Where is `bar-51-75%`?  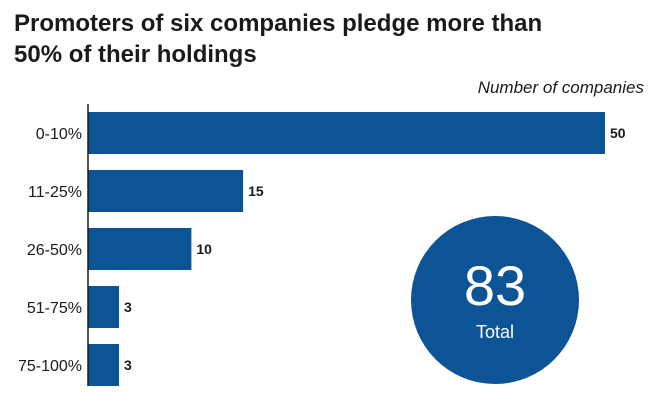
bar-51-75% is located at coordinates (104, 307).